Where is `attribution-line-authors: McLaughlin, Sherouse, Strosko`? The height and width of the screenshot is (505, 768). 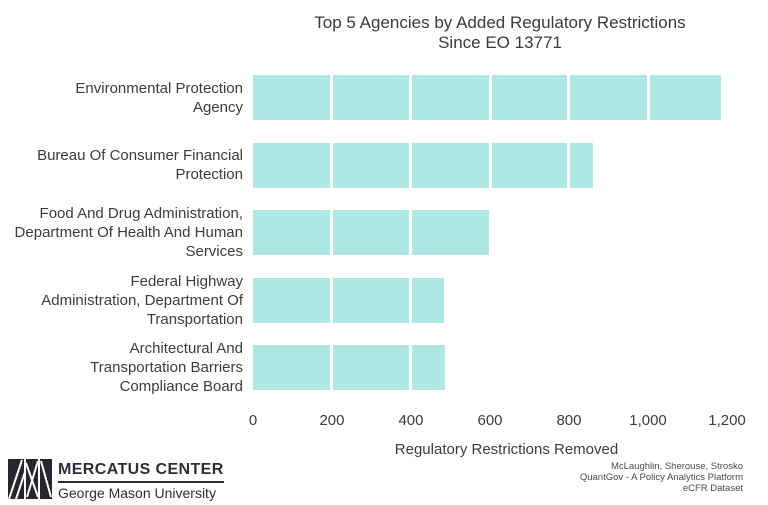
attribution-line-authors: McLaughlin, Sherouse, Strosko is located at coordinates (676, 466).